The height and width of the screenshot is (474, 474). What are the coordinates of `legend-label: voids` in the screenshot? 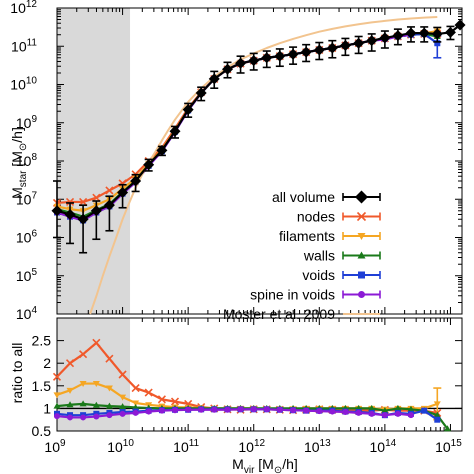 It's located at (318, 275).